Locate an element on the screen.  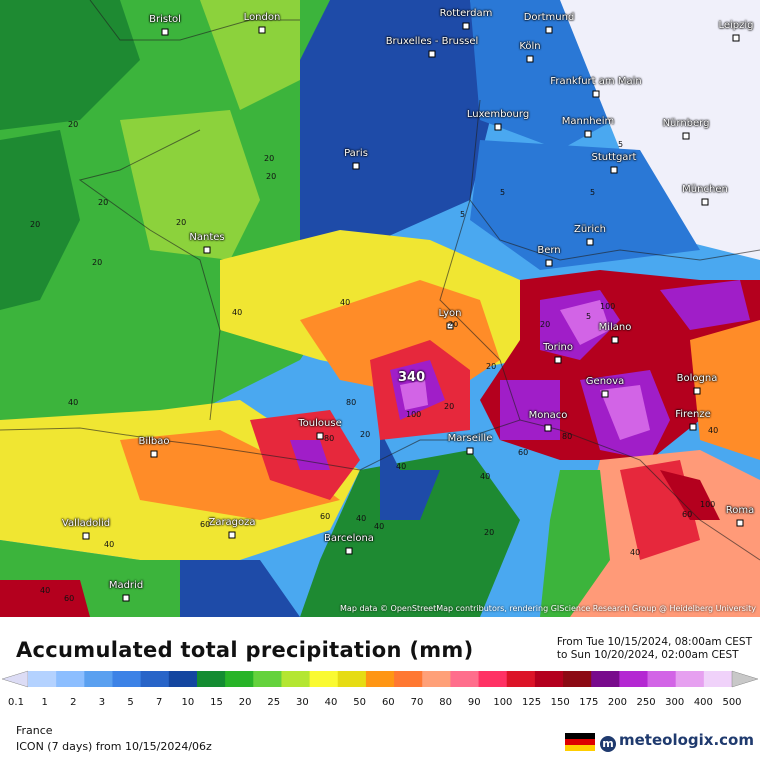
city-label: Stuttgart is located at coordinates (614, 157).